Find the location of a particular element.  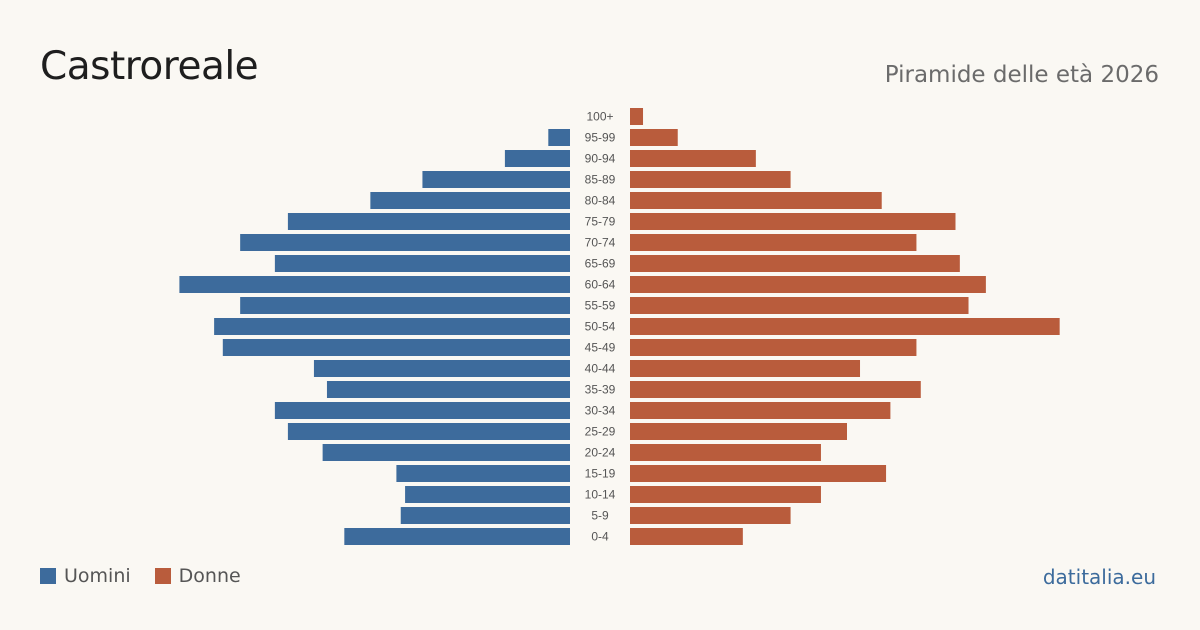

age-label-85-89: 85-89 is located at coordinates (600, 180).